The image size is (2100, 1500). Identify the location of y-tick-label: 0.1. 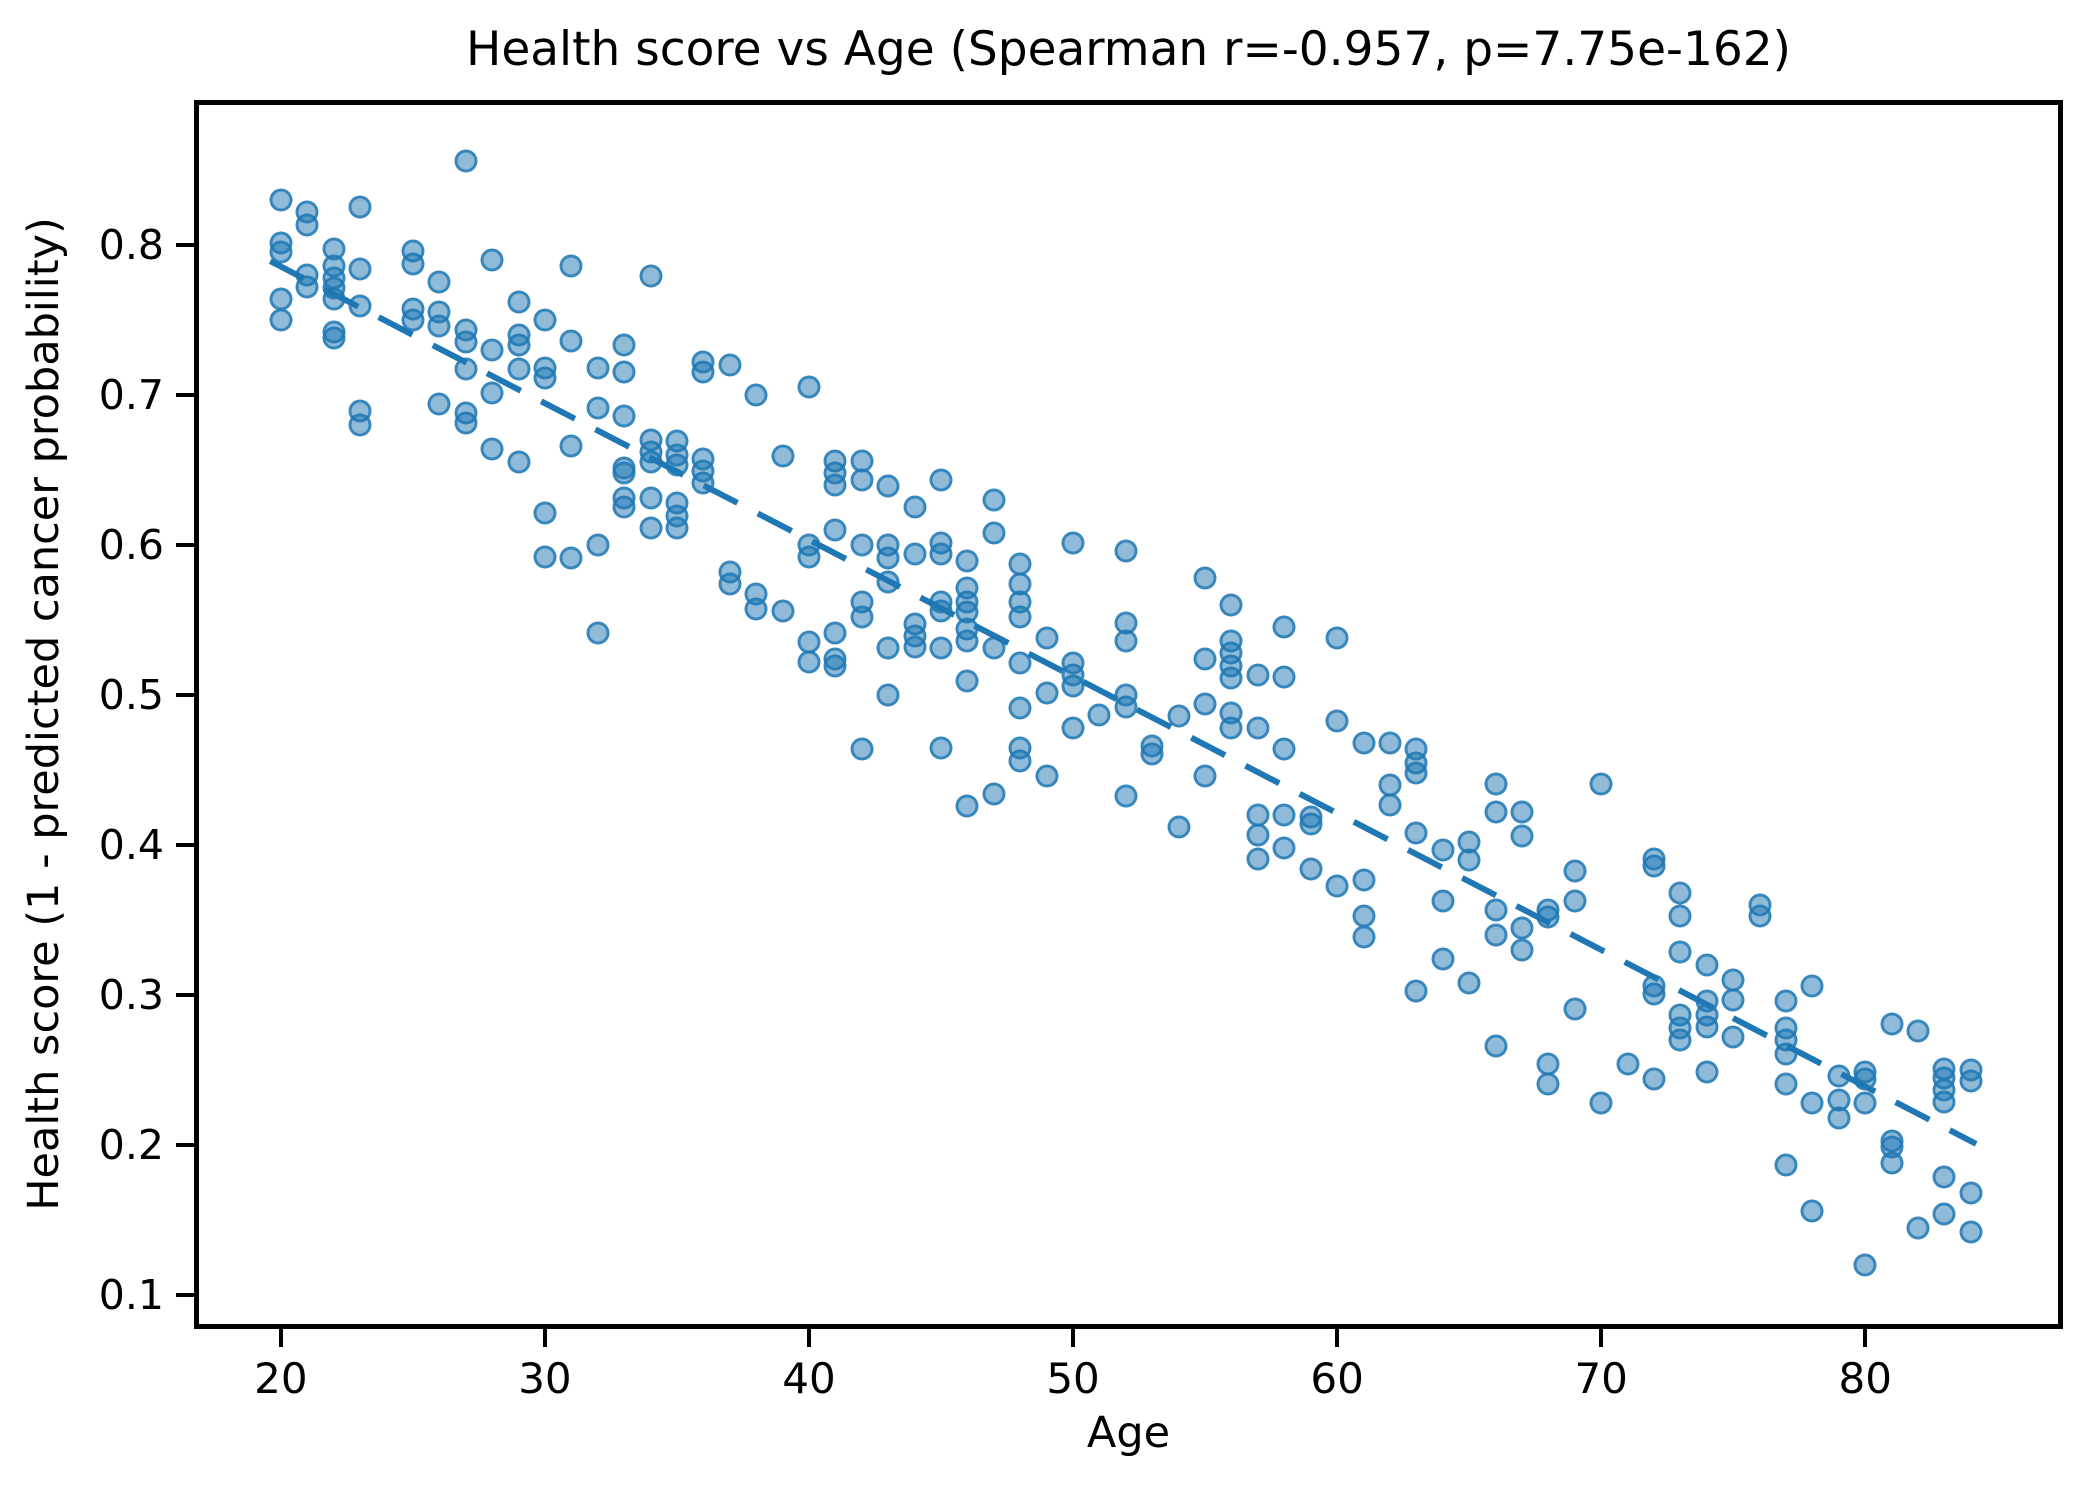
(131, 1295).